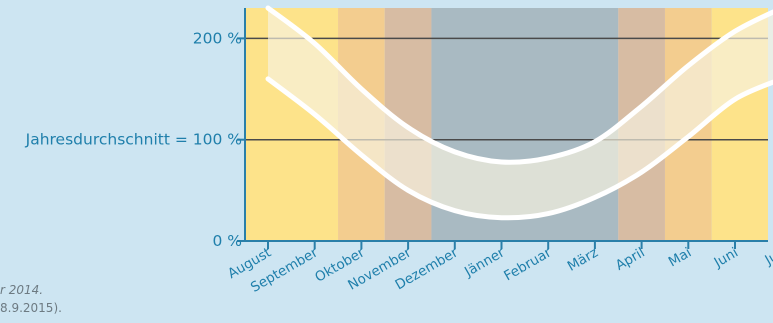 The height and width of the screenshot is (323, 773). Describe the element at coordinates (680, 258) in the screenshot. I see `x-tick-label-9: Mai` at that location.